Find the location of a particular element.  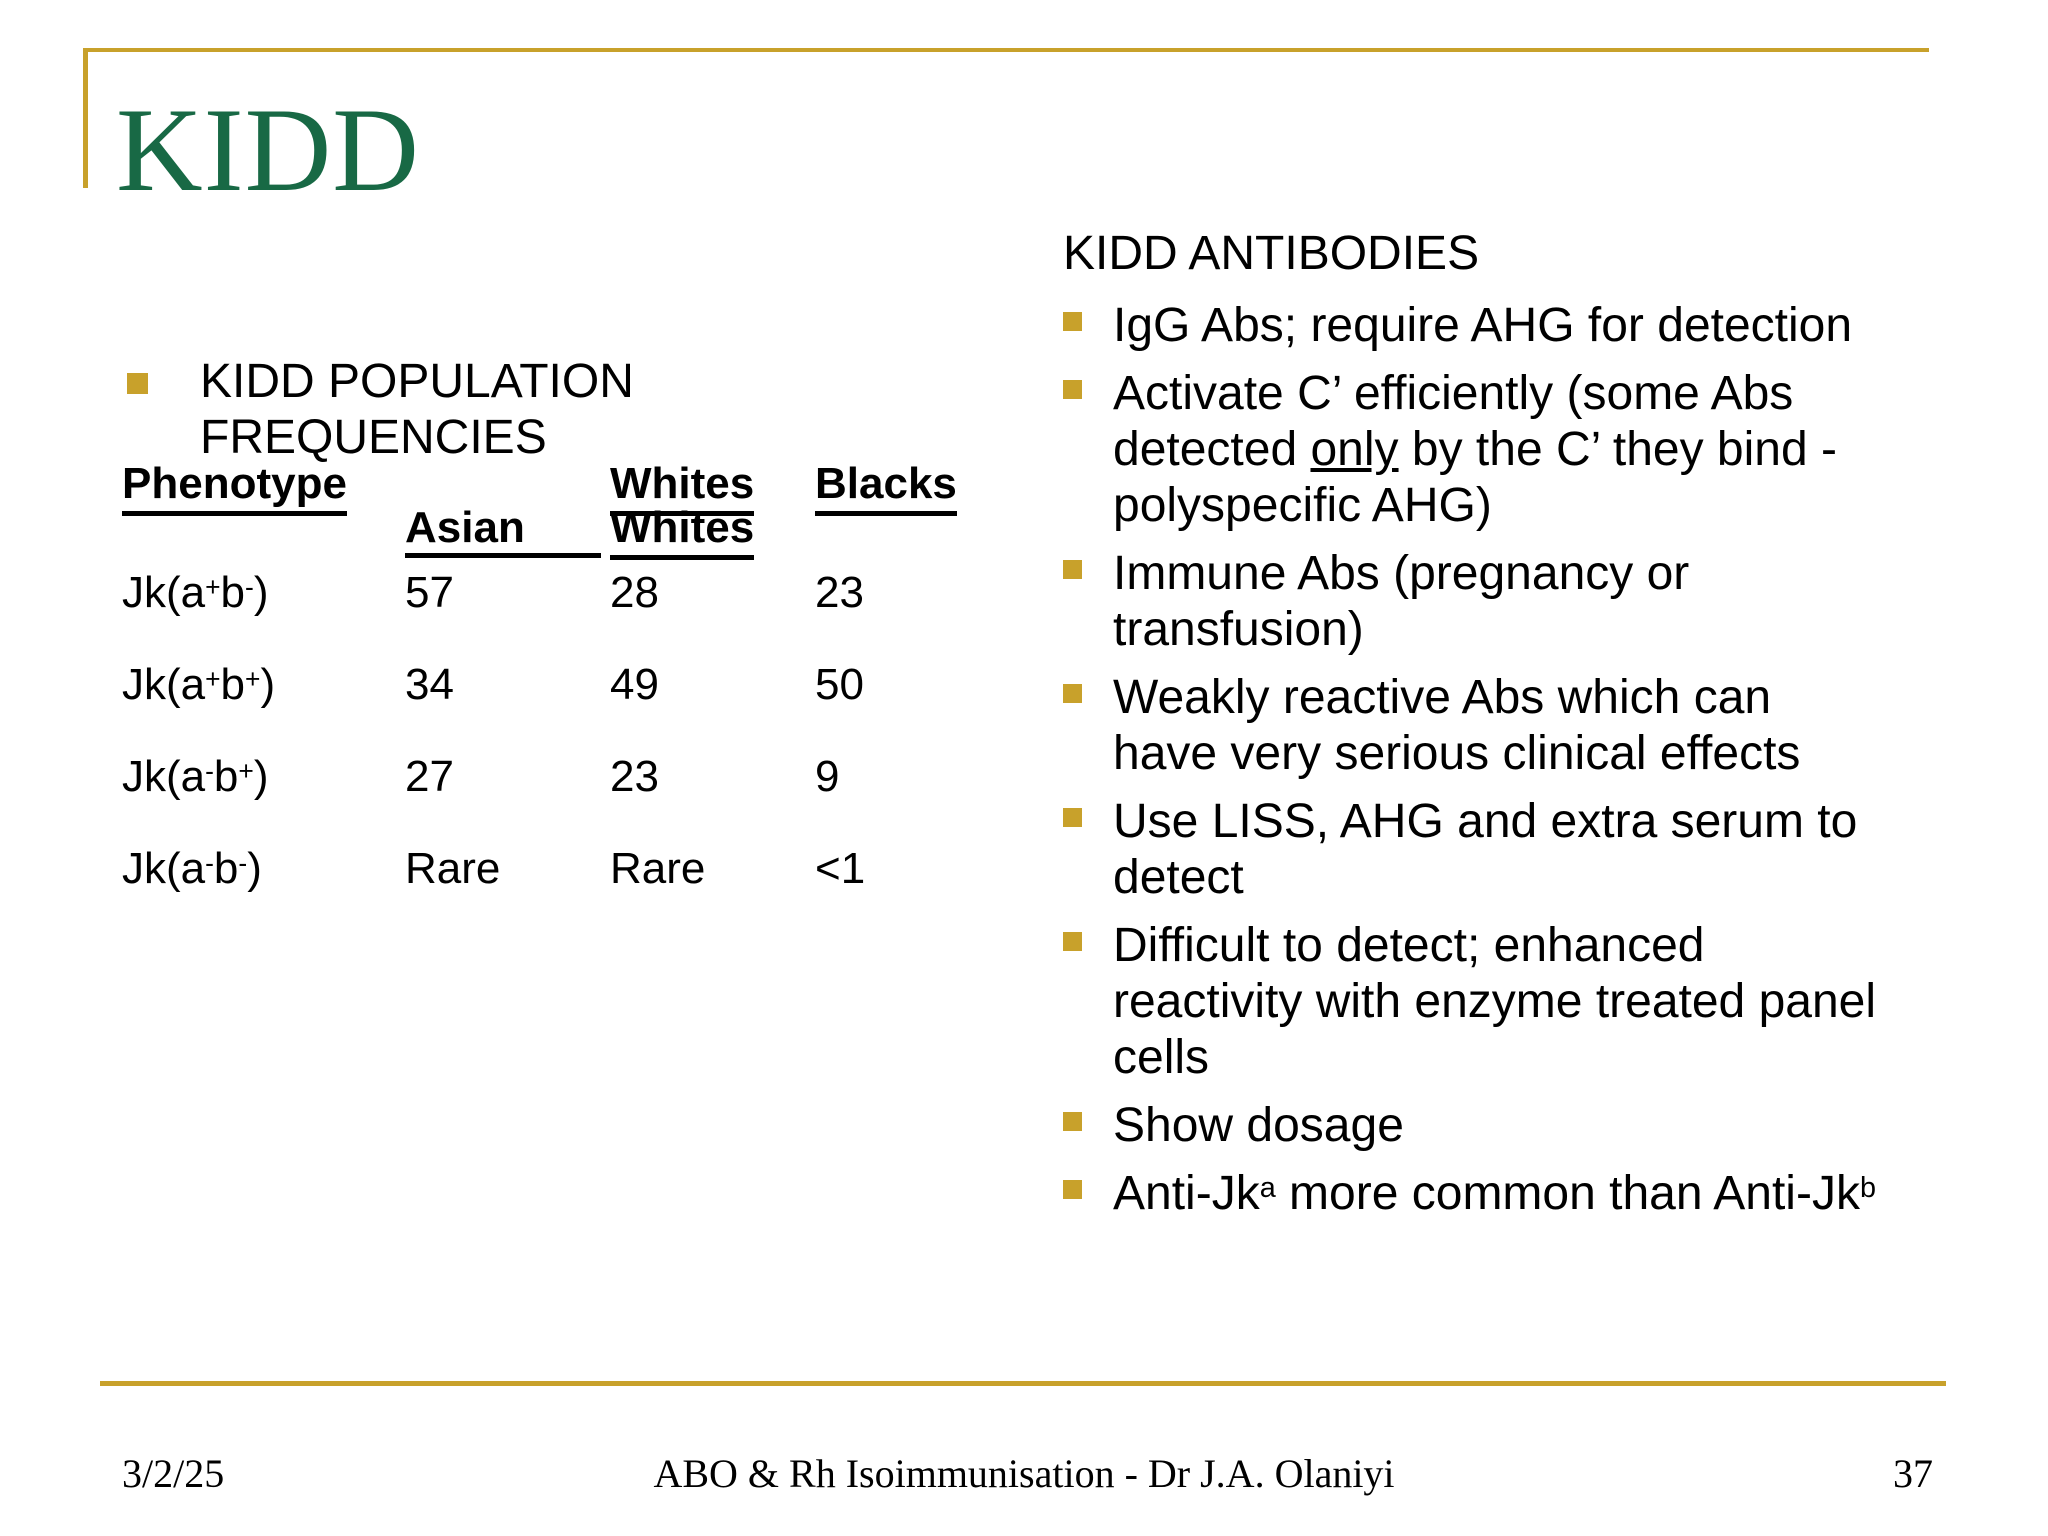

list-item-text: IgG Abs; require AHG for detection is located at coordinates (1482, 325).